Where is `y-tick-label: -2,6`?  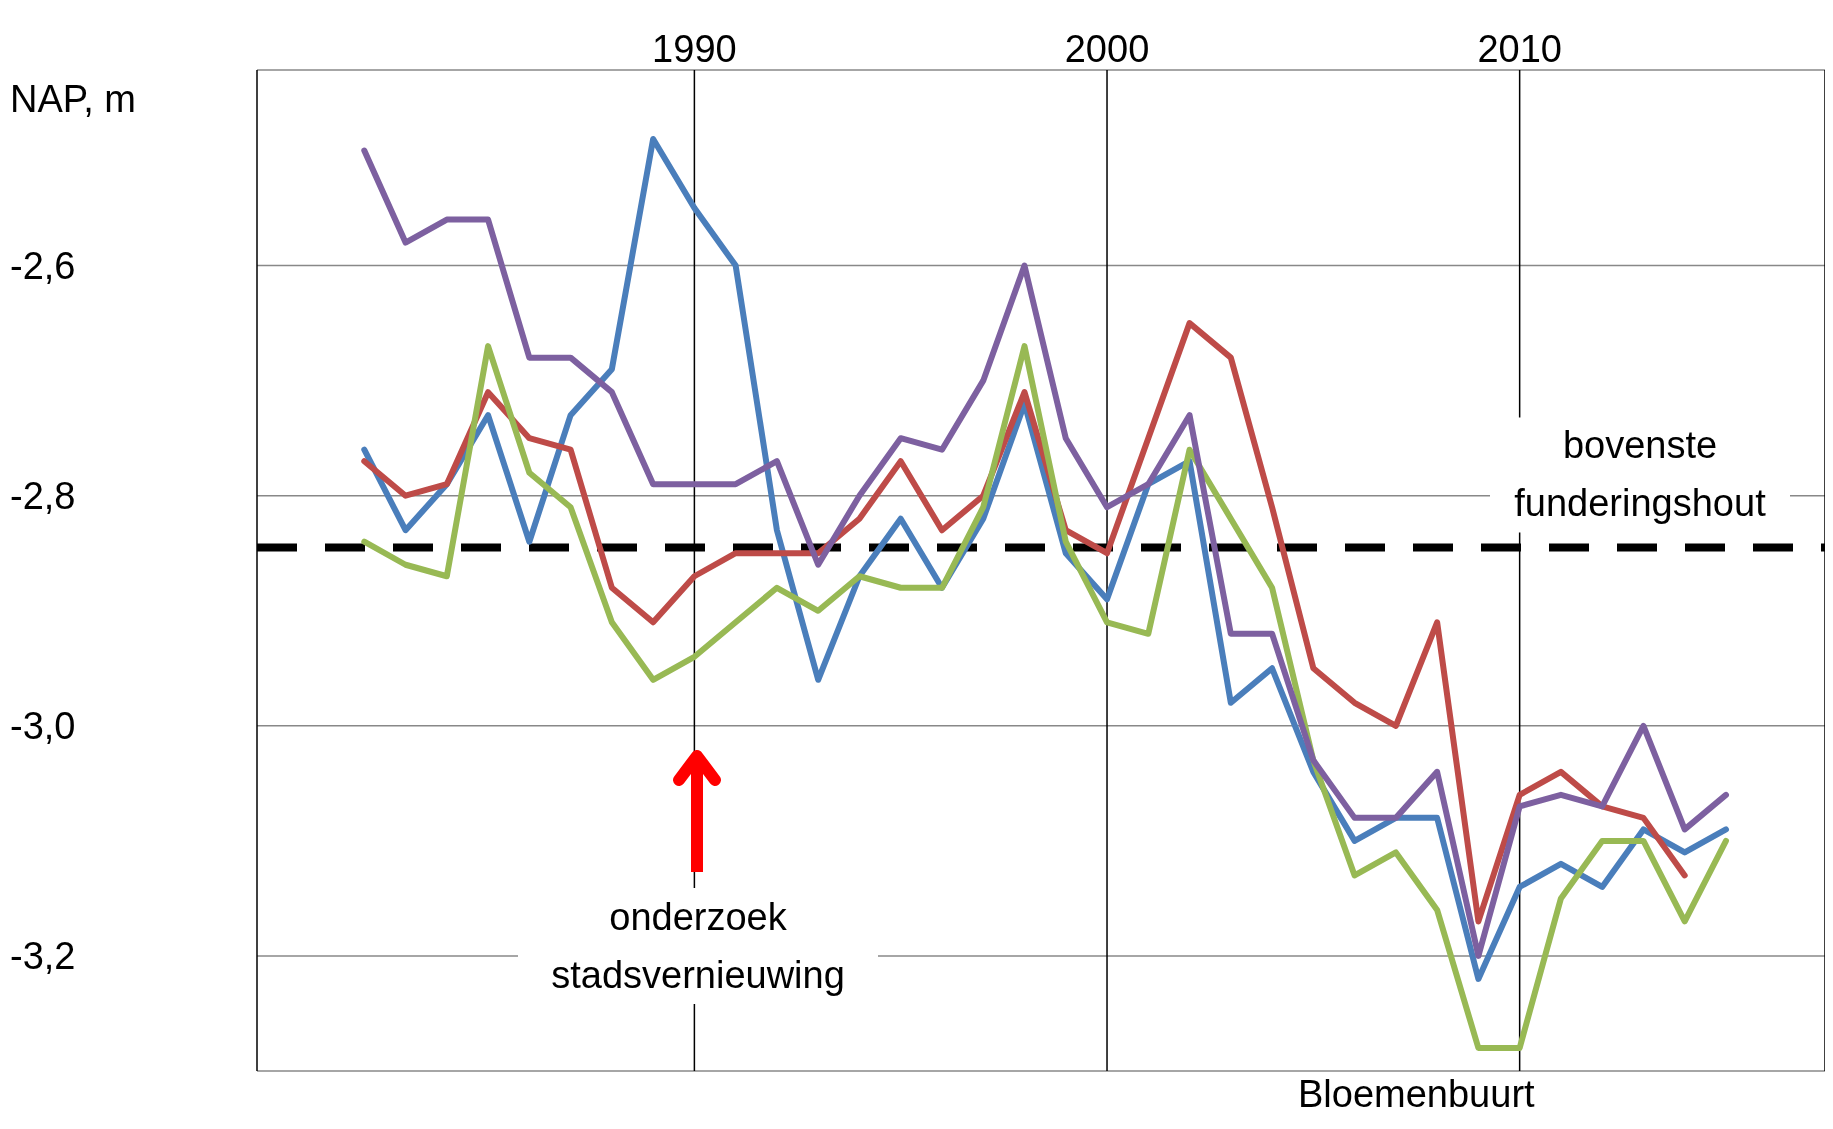 y-tick-label: -2,6 is located at coordinates (43, 265).